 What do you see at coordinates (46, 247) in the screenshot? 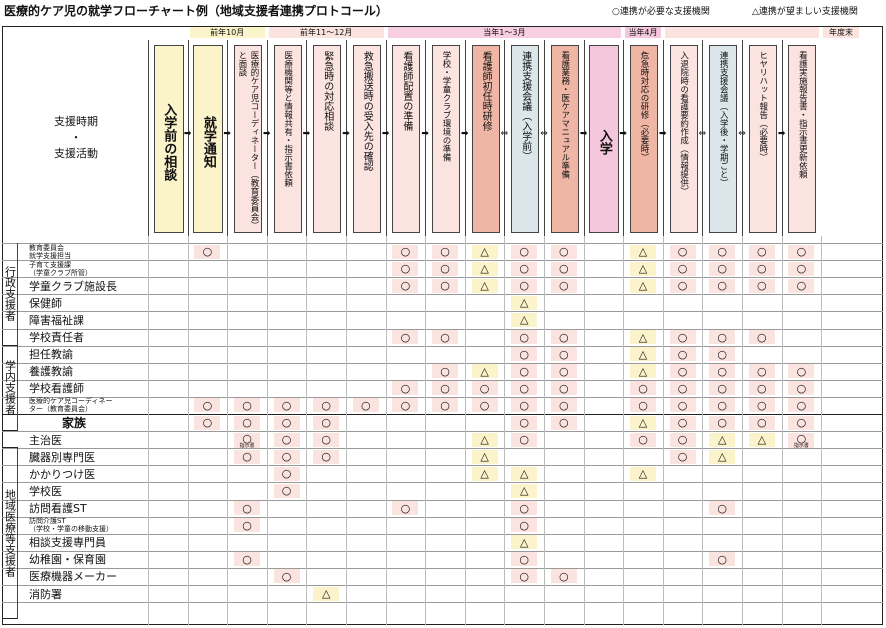
I see `row-label-line1: 教育委員会` at bounding box center [46, 247].